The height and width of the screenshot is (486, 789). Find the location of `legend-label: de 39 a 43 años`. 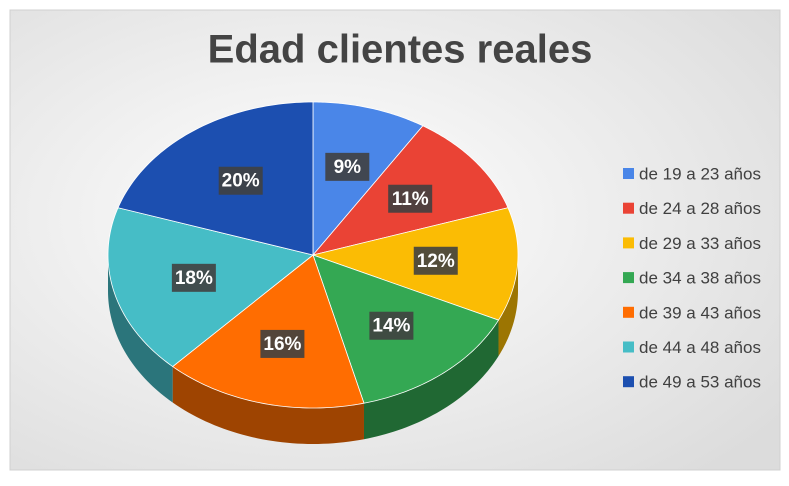

legend-label: de 39 a 43 años is located at coordinates (700, 312).